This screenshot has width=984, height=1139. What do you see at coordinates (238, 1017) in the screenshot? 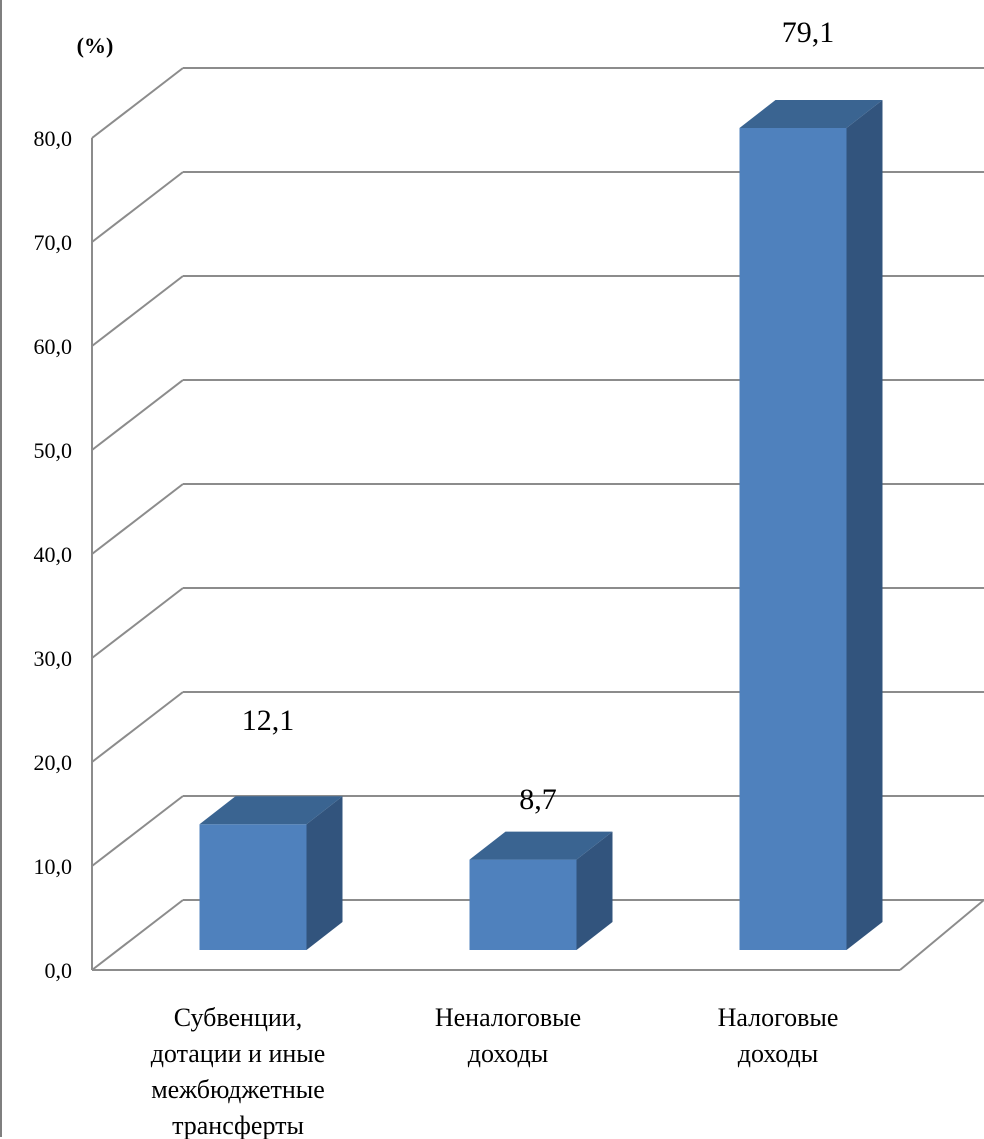
I see `category-label: Субвенции,` at bounding box center [238, 1017].